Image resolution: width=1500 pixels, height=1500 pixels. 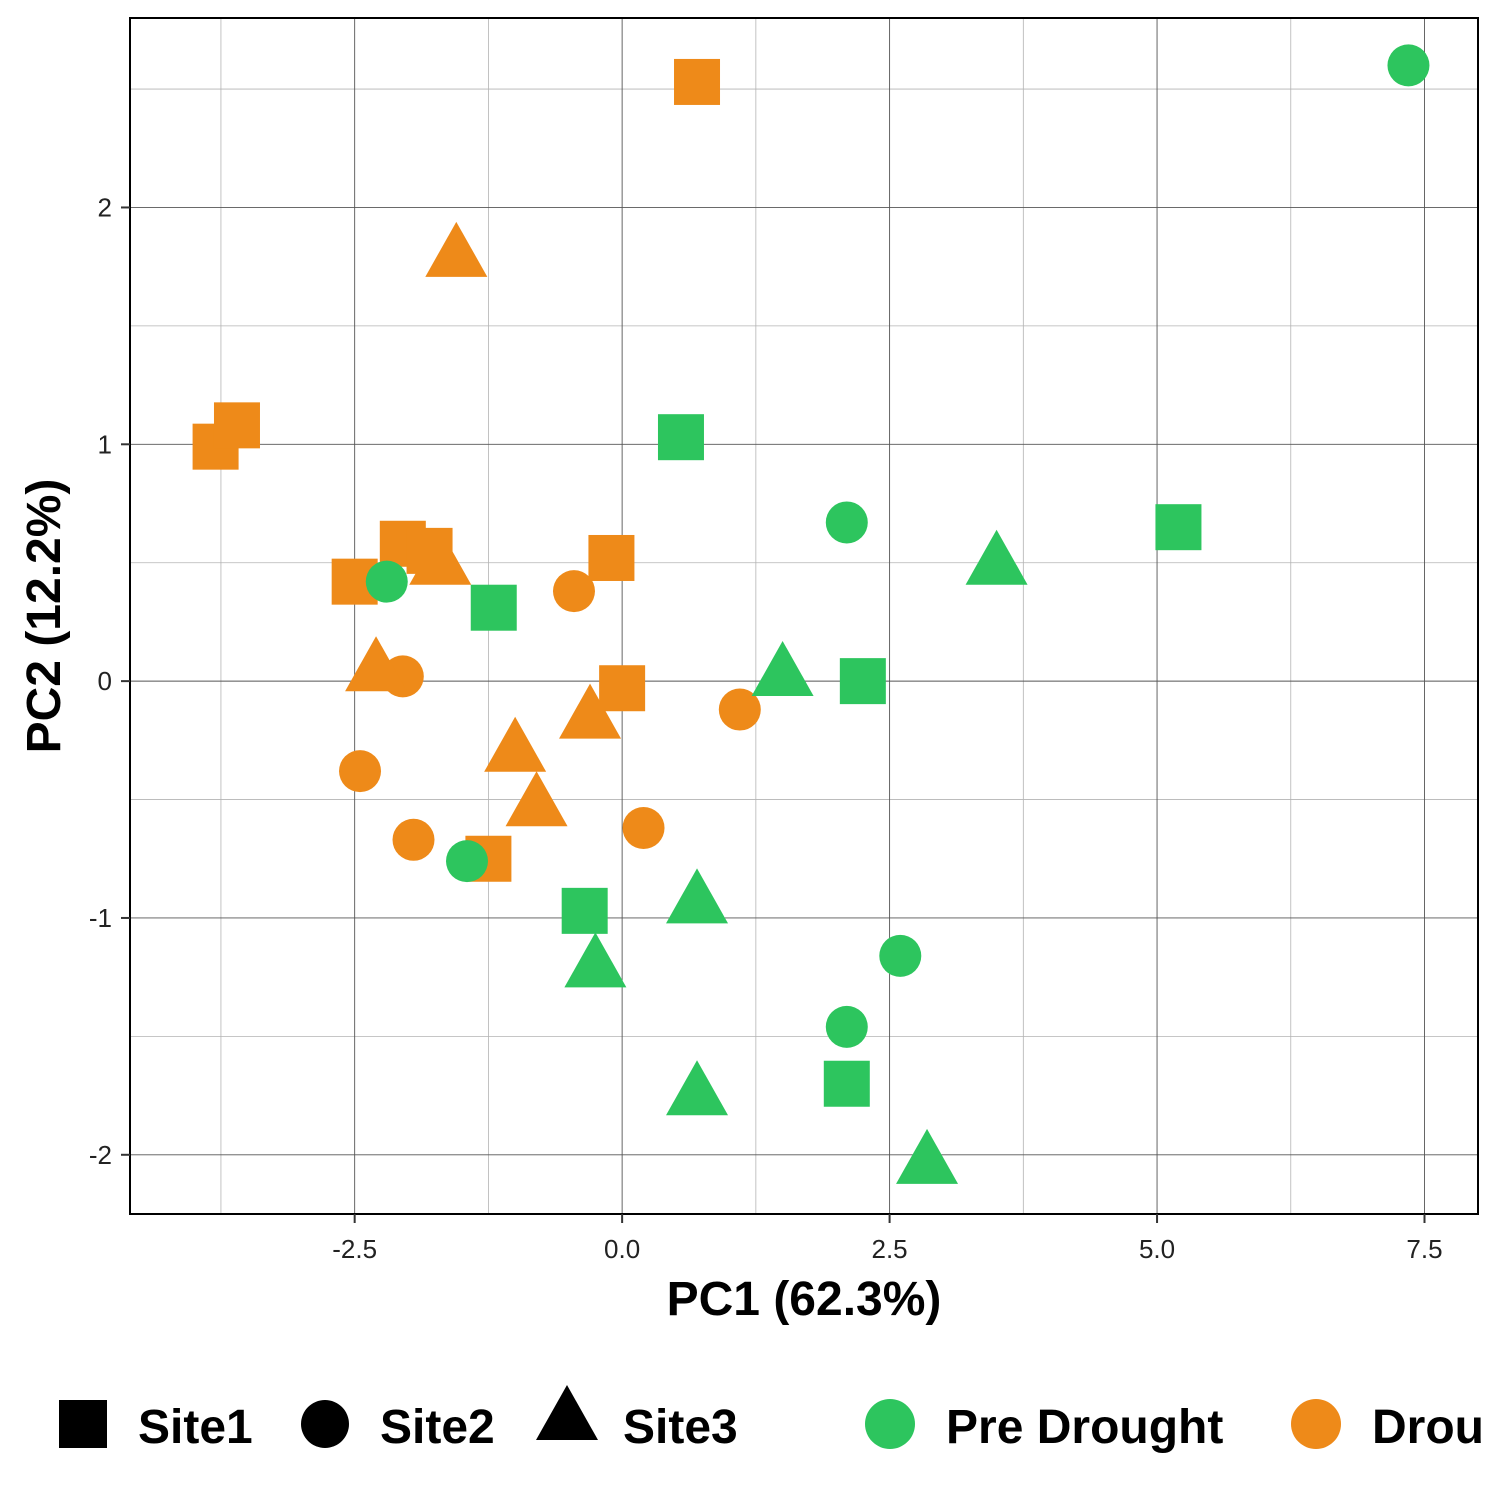 I want to click on y-tick-label: 1, so click(x=105, y=444).